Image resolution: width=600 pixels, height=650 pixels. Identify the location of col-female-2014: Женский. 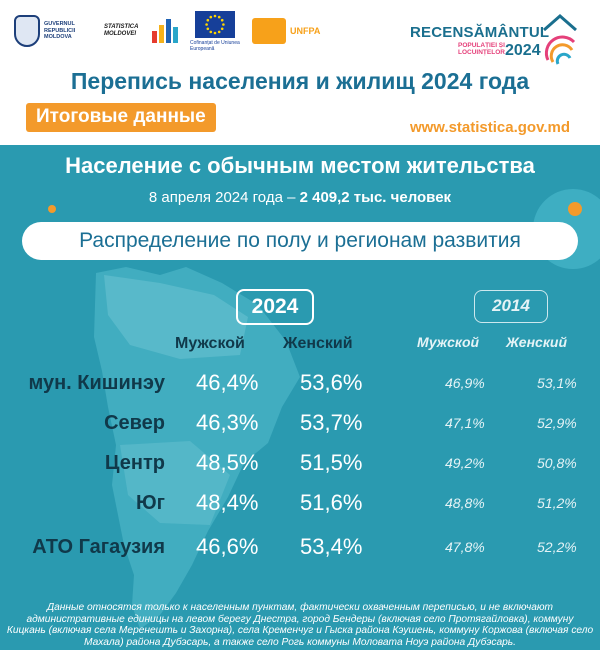
(537, 342).